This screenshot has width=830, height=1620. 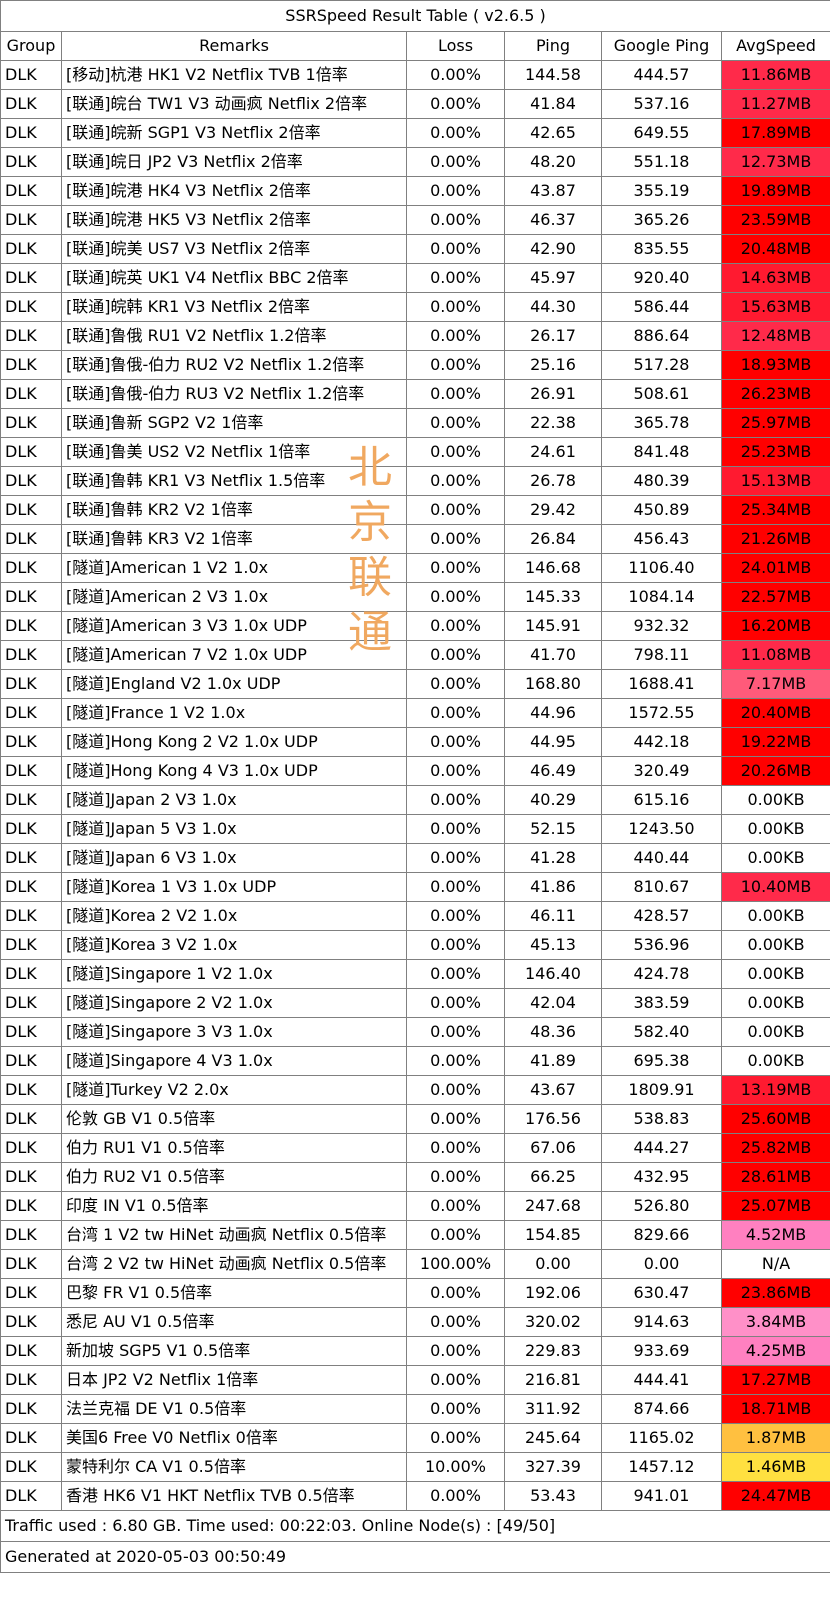 What do you see at coordinates (661, 1032) in the screenshot?
I see `cell-google-ping: 582.40` at bounding box center [661, 1032].